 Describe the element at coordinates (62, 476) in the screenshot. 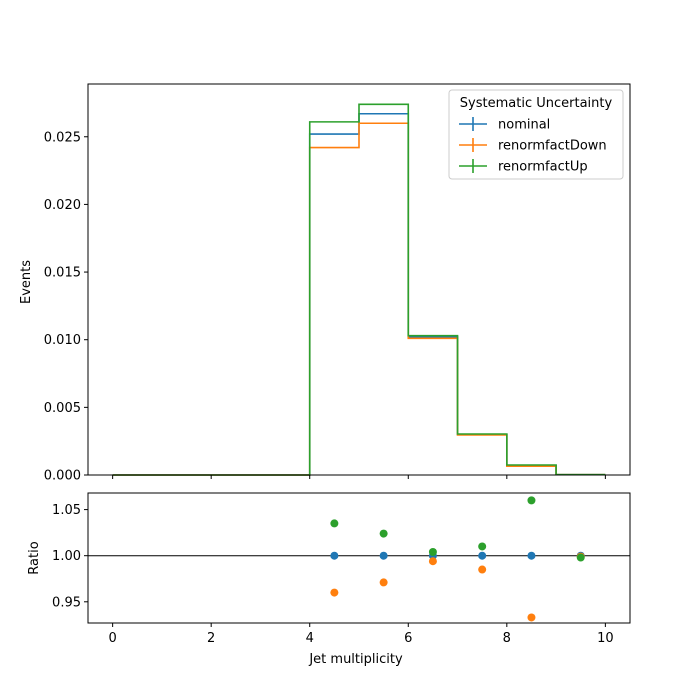

I see `main-y-tick-label: 0.000` at that location.